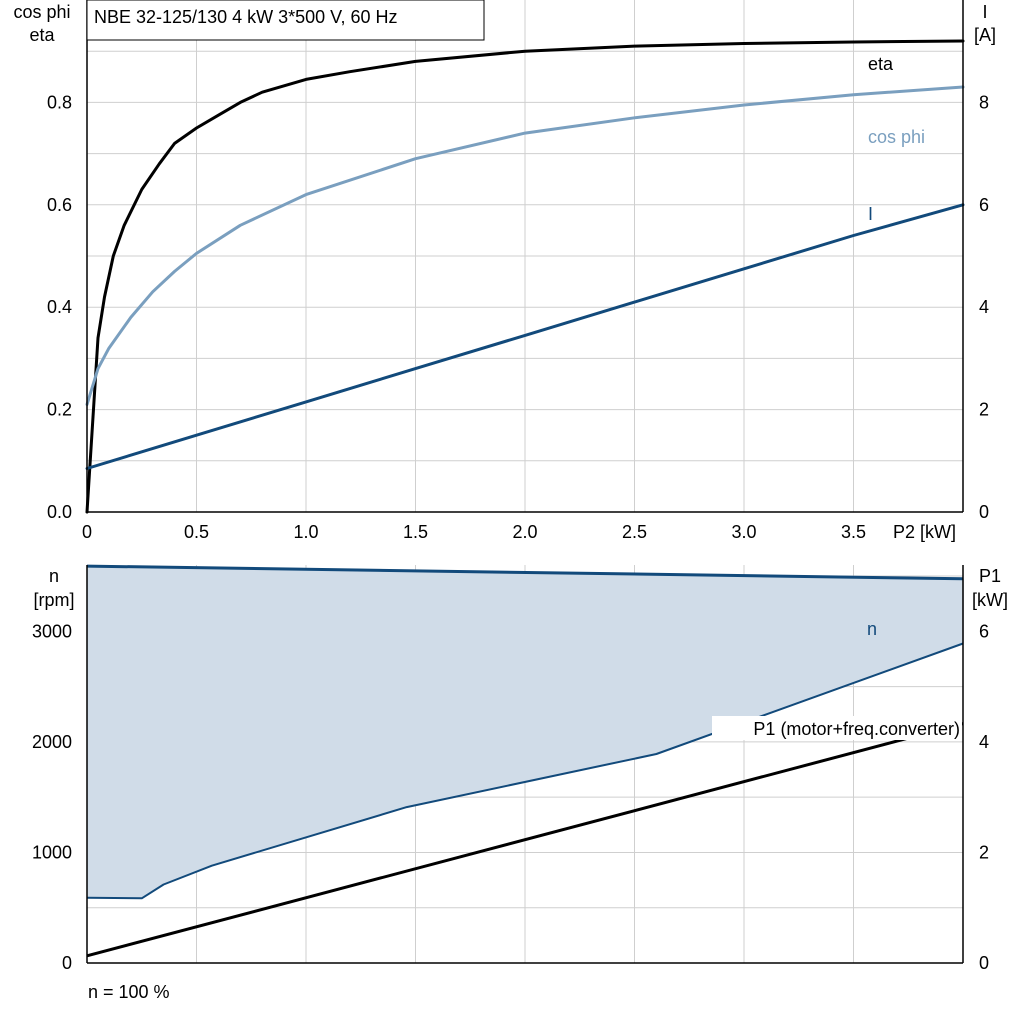  What do you see at coordinates (743, 532) in the screenshot?
I see `top-x-tick-label: 3.0` at bounding box center [743, 532].